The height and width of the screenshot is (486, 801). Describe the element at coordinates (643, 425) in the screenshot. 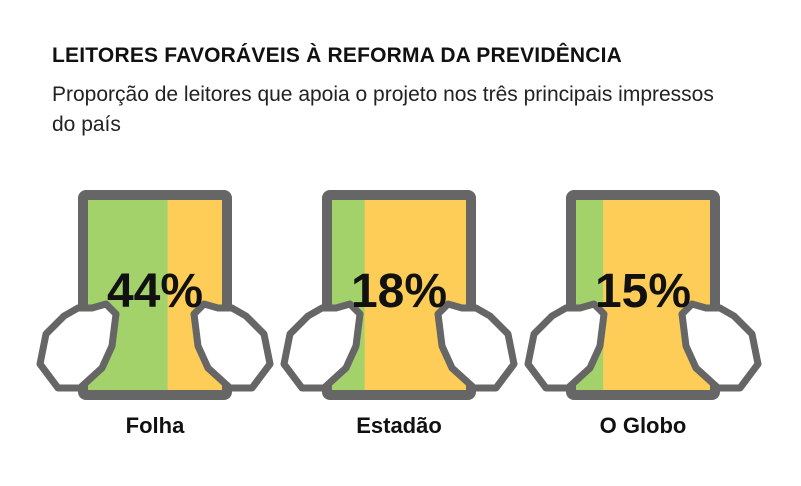

I see `category-label: O Globo` at that location.